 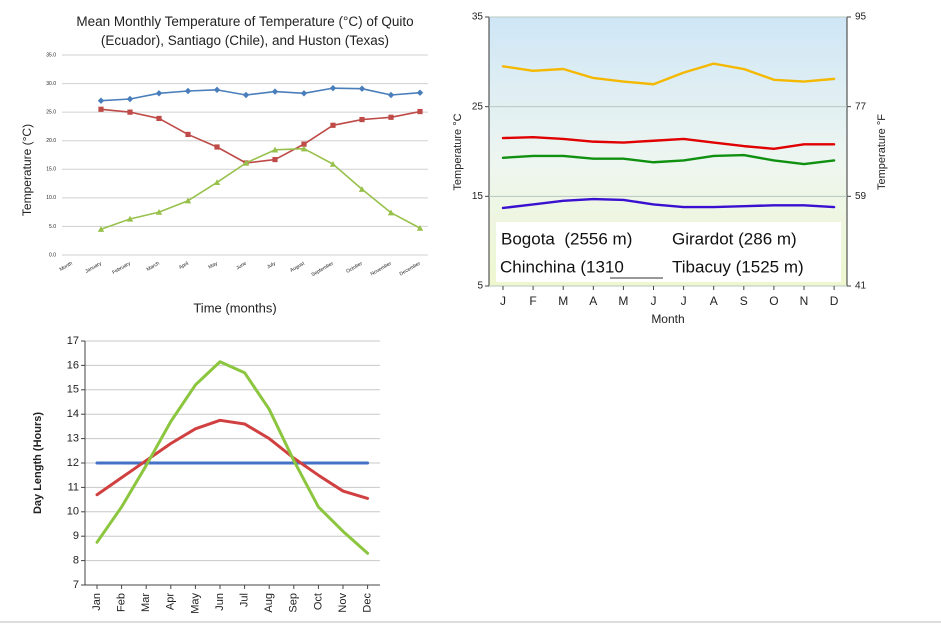 What do you see at coordinates (667, 319) in the screenshot?
I see `x-label: Month` at bounding box center [667, 319].